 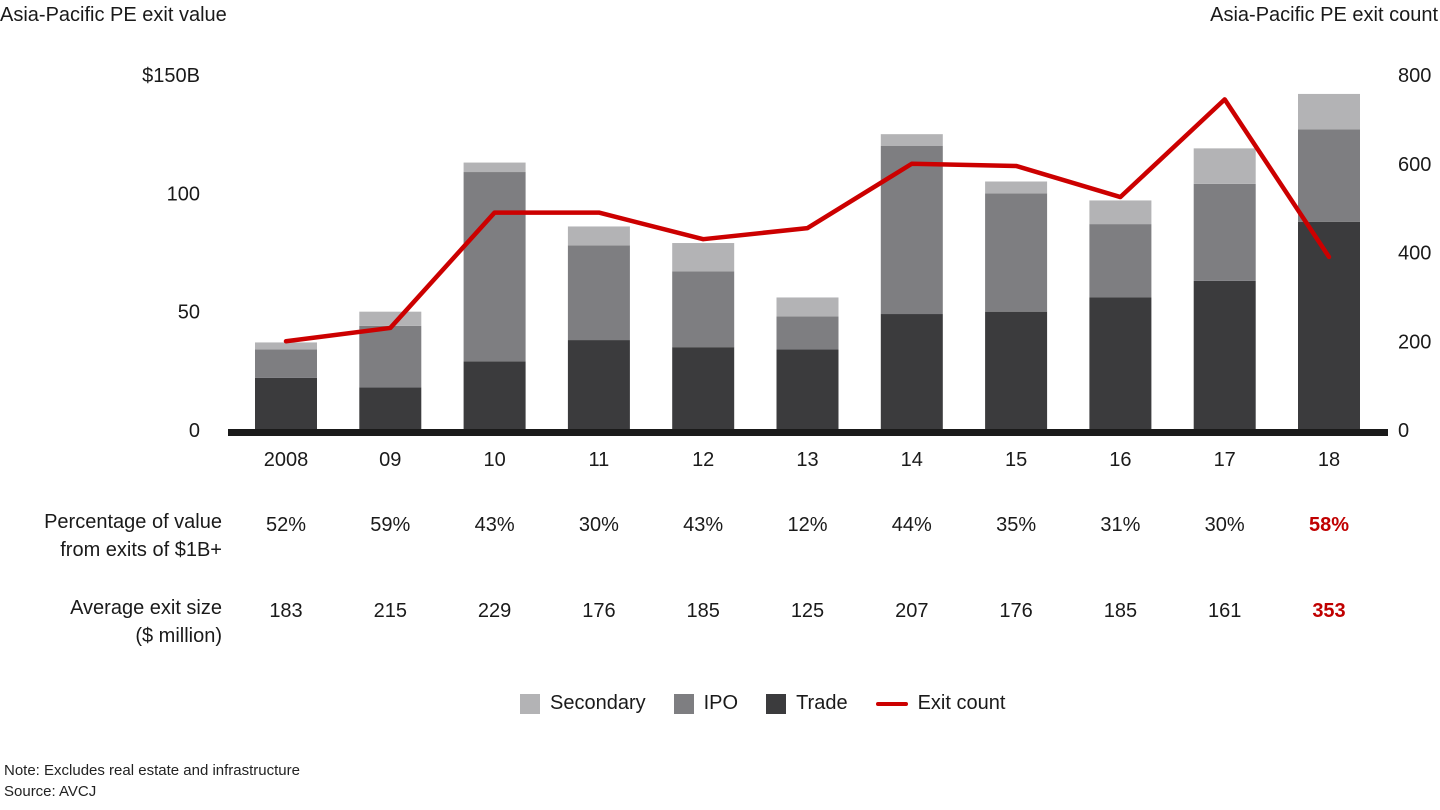 I want to click on x-axis-label-11: 11, so click(x=599, y=460).